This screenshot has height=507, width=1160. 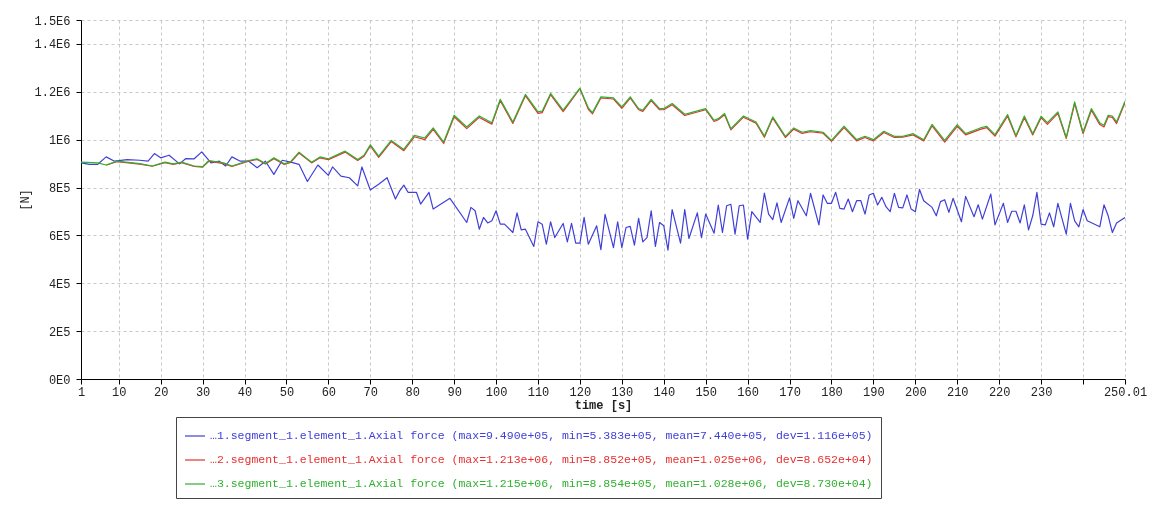 What do you see at coordinates (957, 392) in the screenshot?
I see `x-tick-label: 210` at bounding box center [957, 392].